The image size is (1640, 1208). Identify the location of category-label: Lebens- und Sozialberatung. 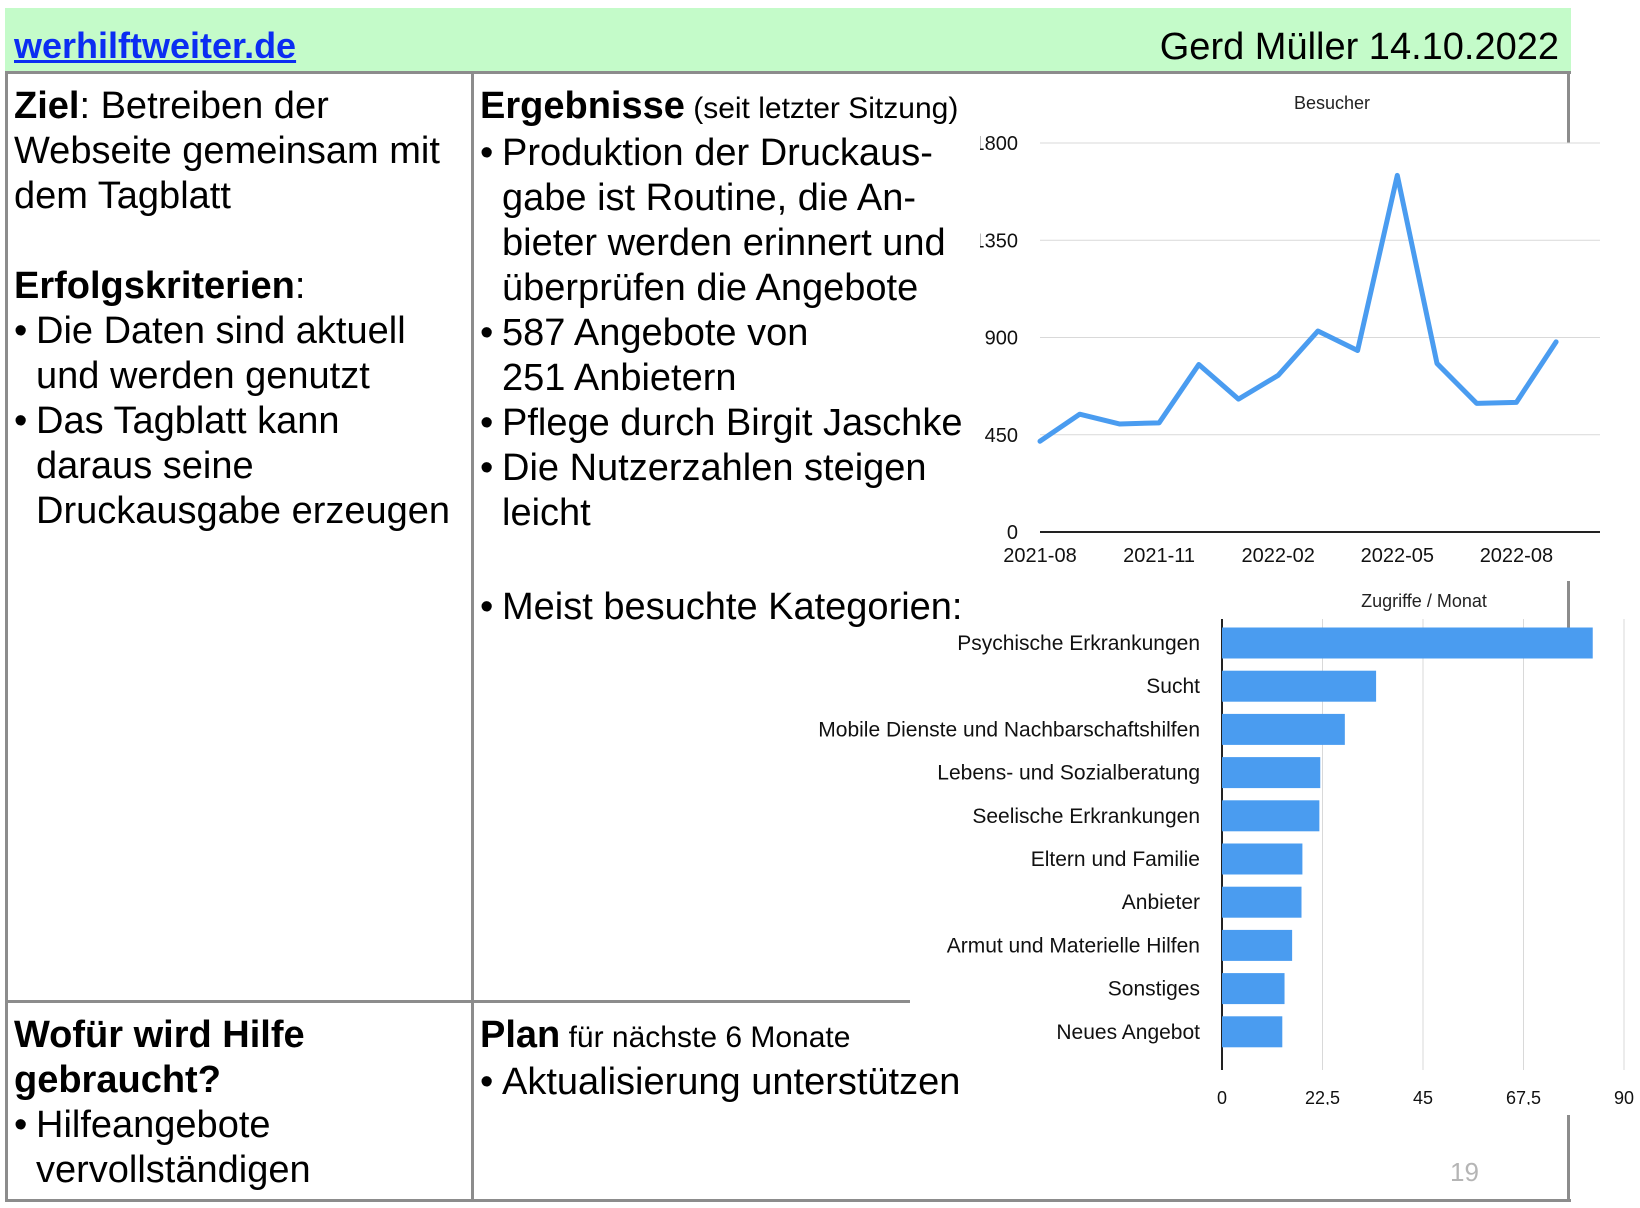
(1068, 773).